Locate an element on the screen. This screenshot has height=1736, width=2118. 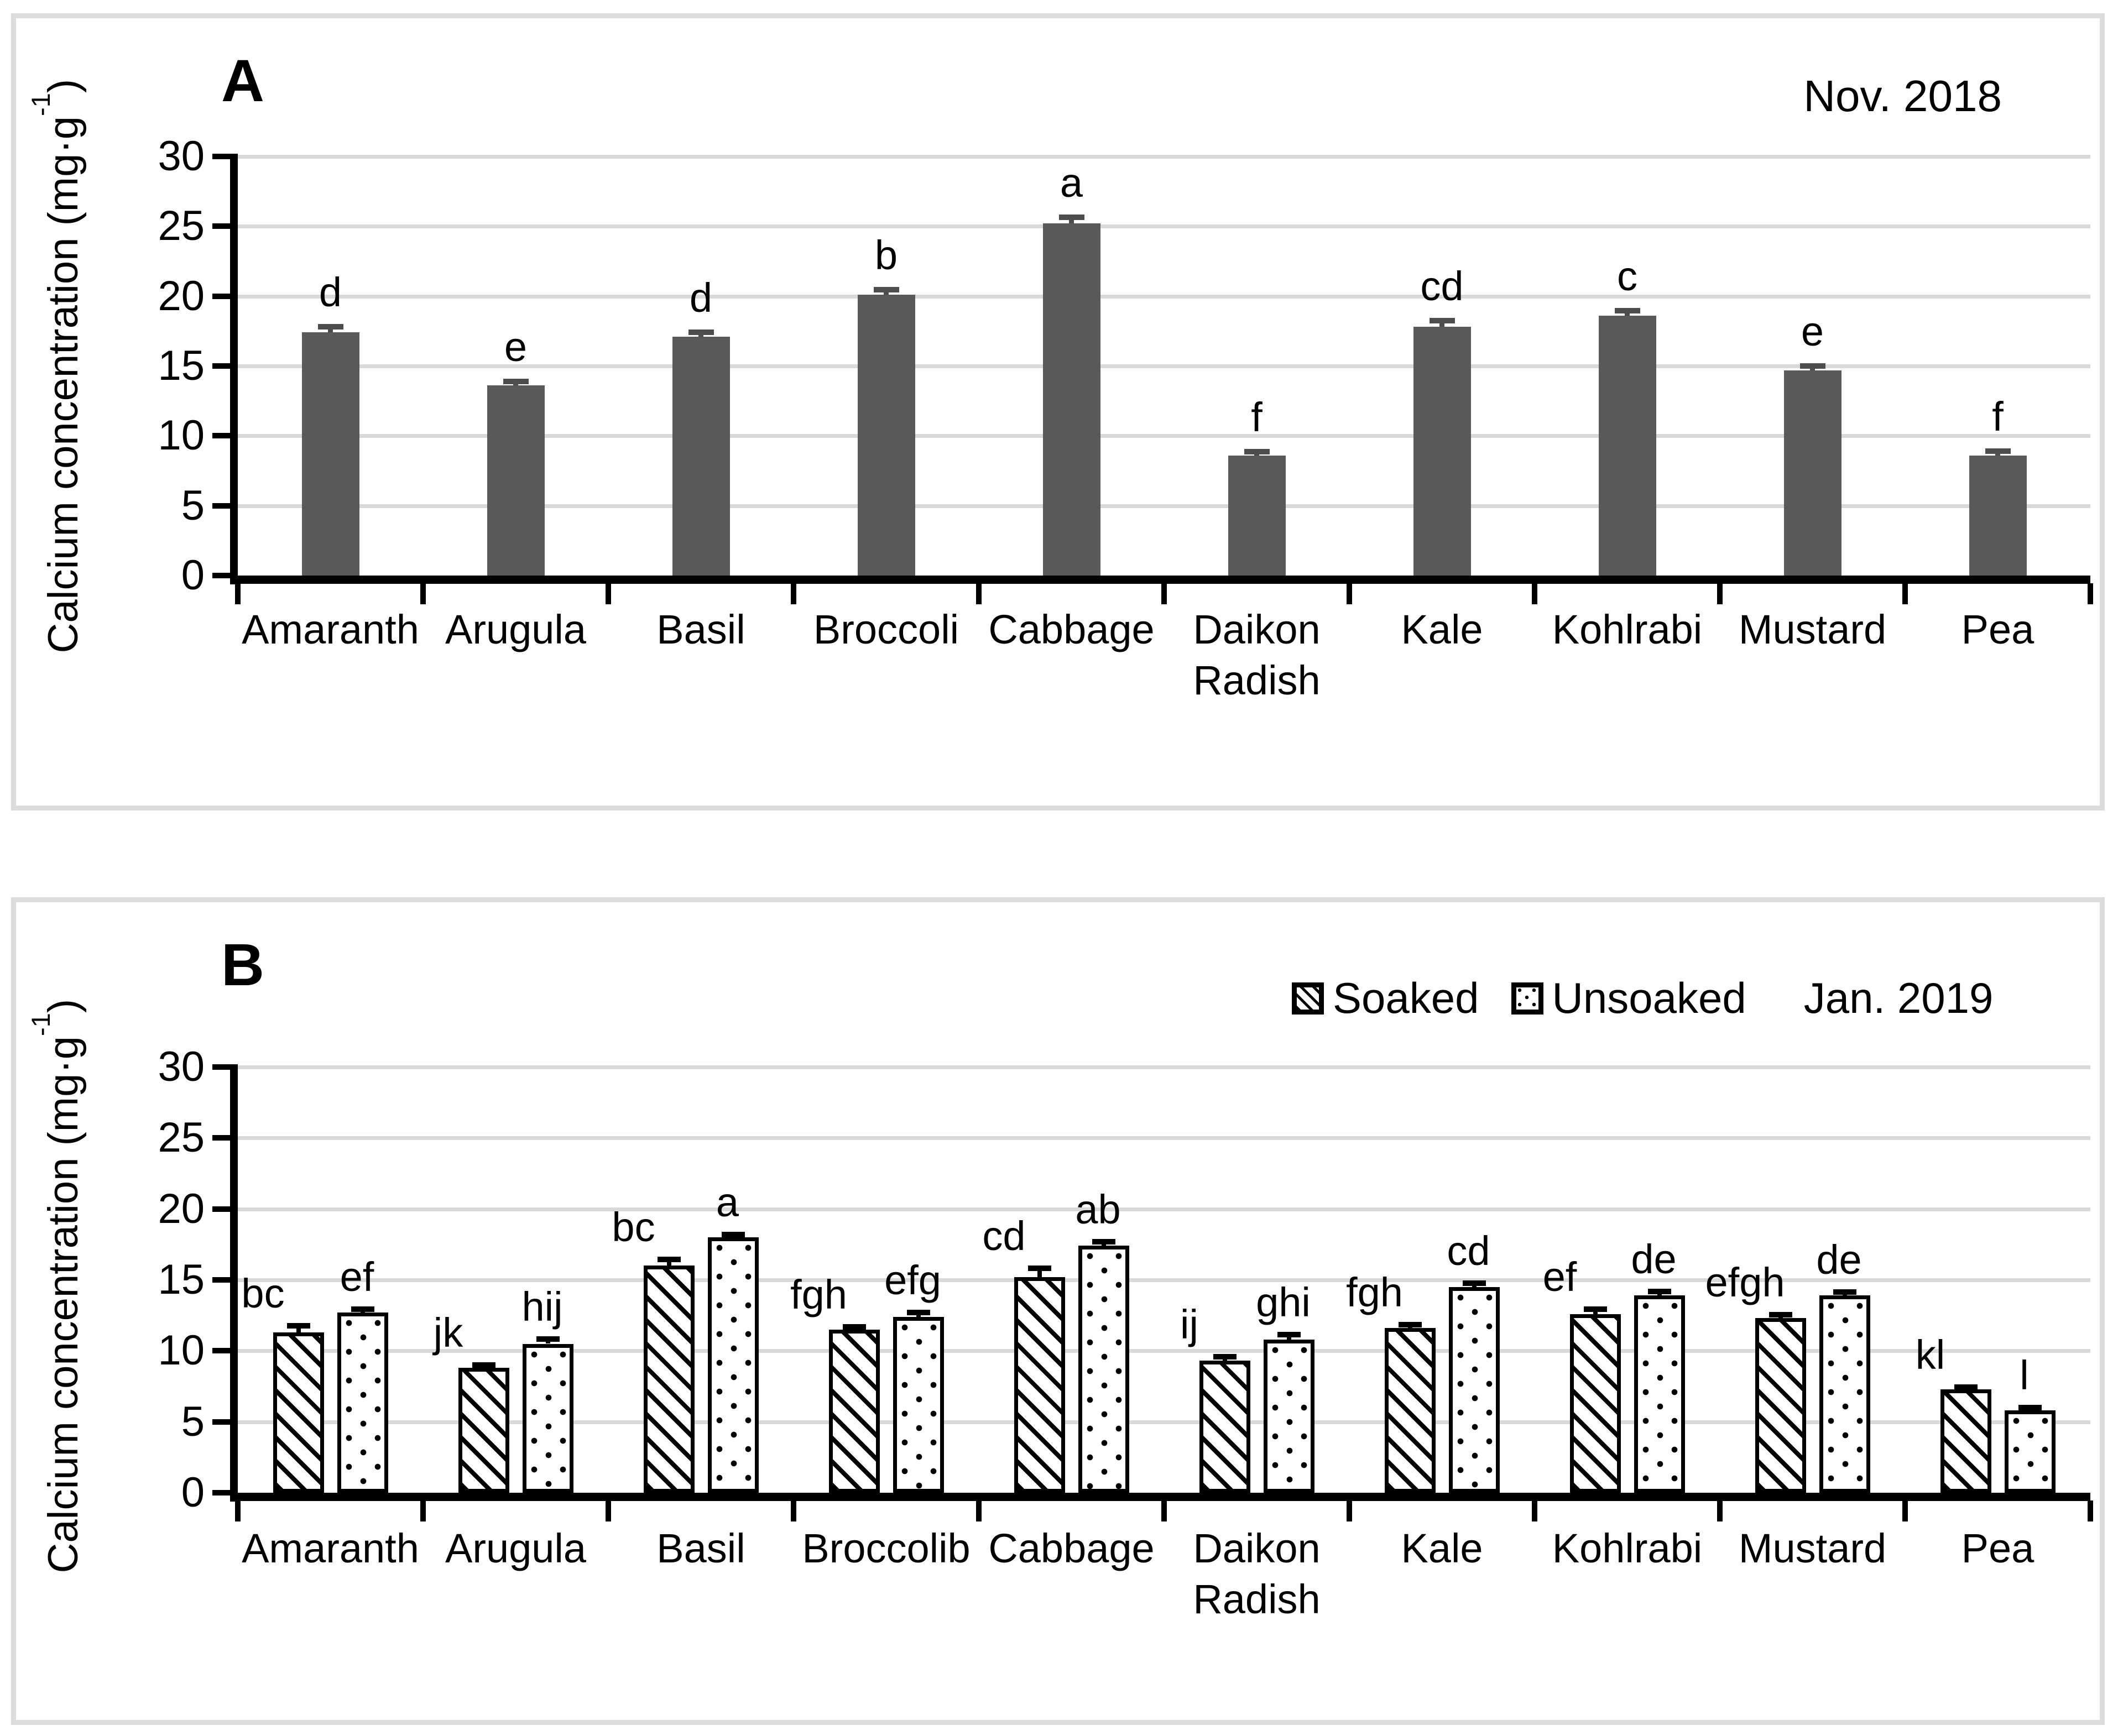
error-bar-cap-mustard-soaked is located at coordinates (1780, 1314).